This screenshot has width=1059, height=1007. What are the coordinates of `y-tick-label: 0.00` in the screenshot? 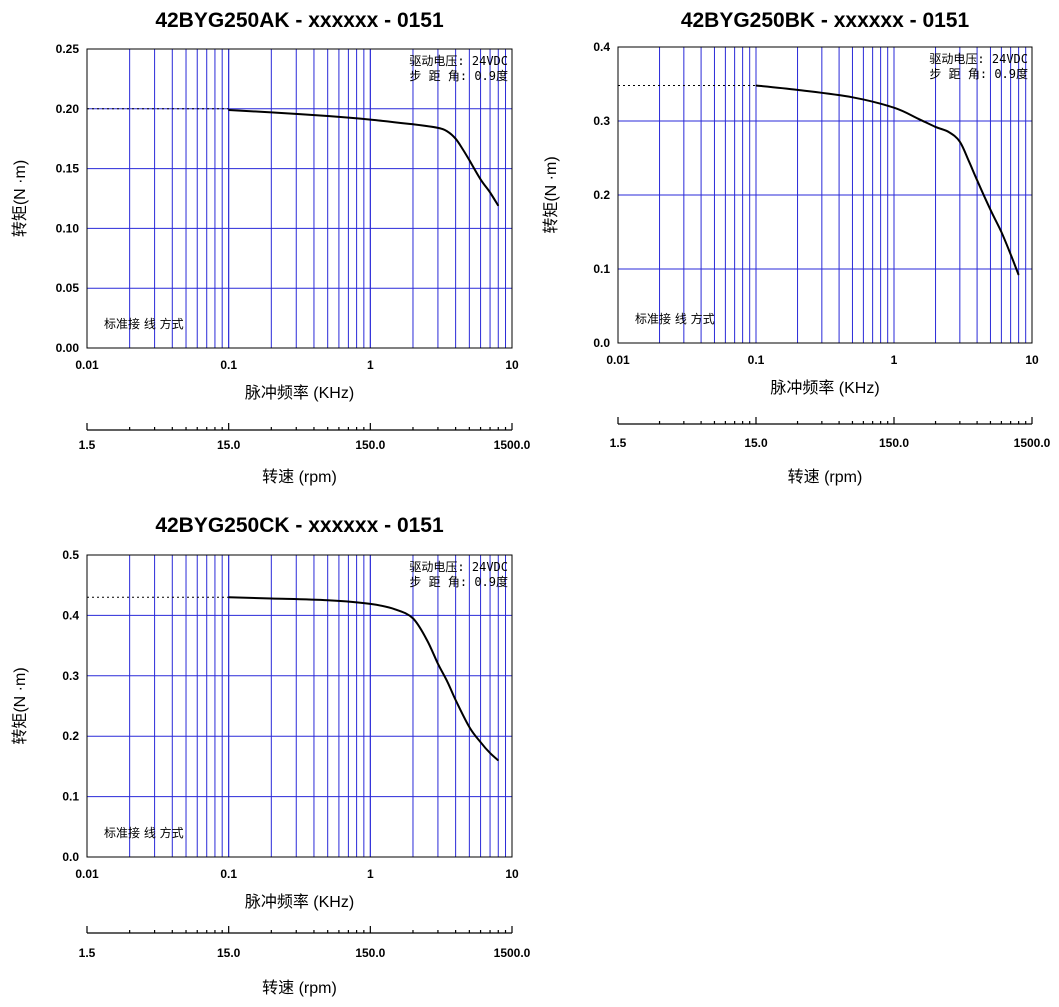 It's located at (68, 348).